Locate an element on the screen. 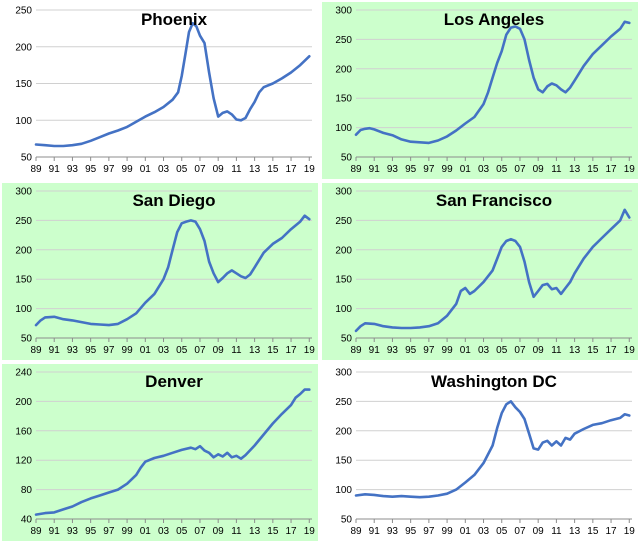  y-tick-label-los-angeles: 50 is located at coordinates (347, 158).